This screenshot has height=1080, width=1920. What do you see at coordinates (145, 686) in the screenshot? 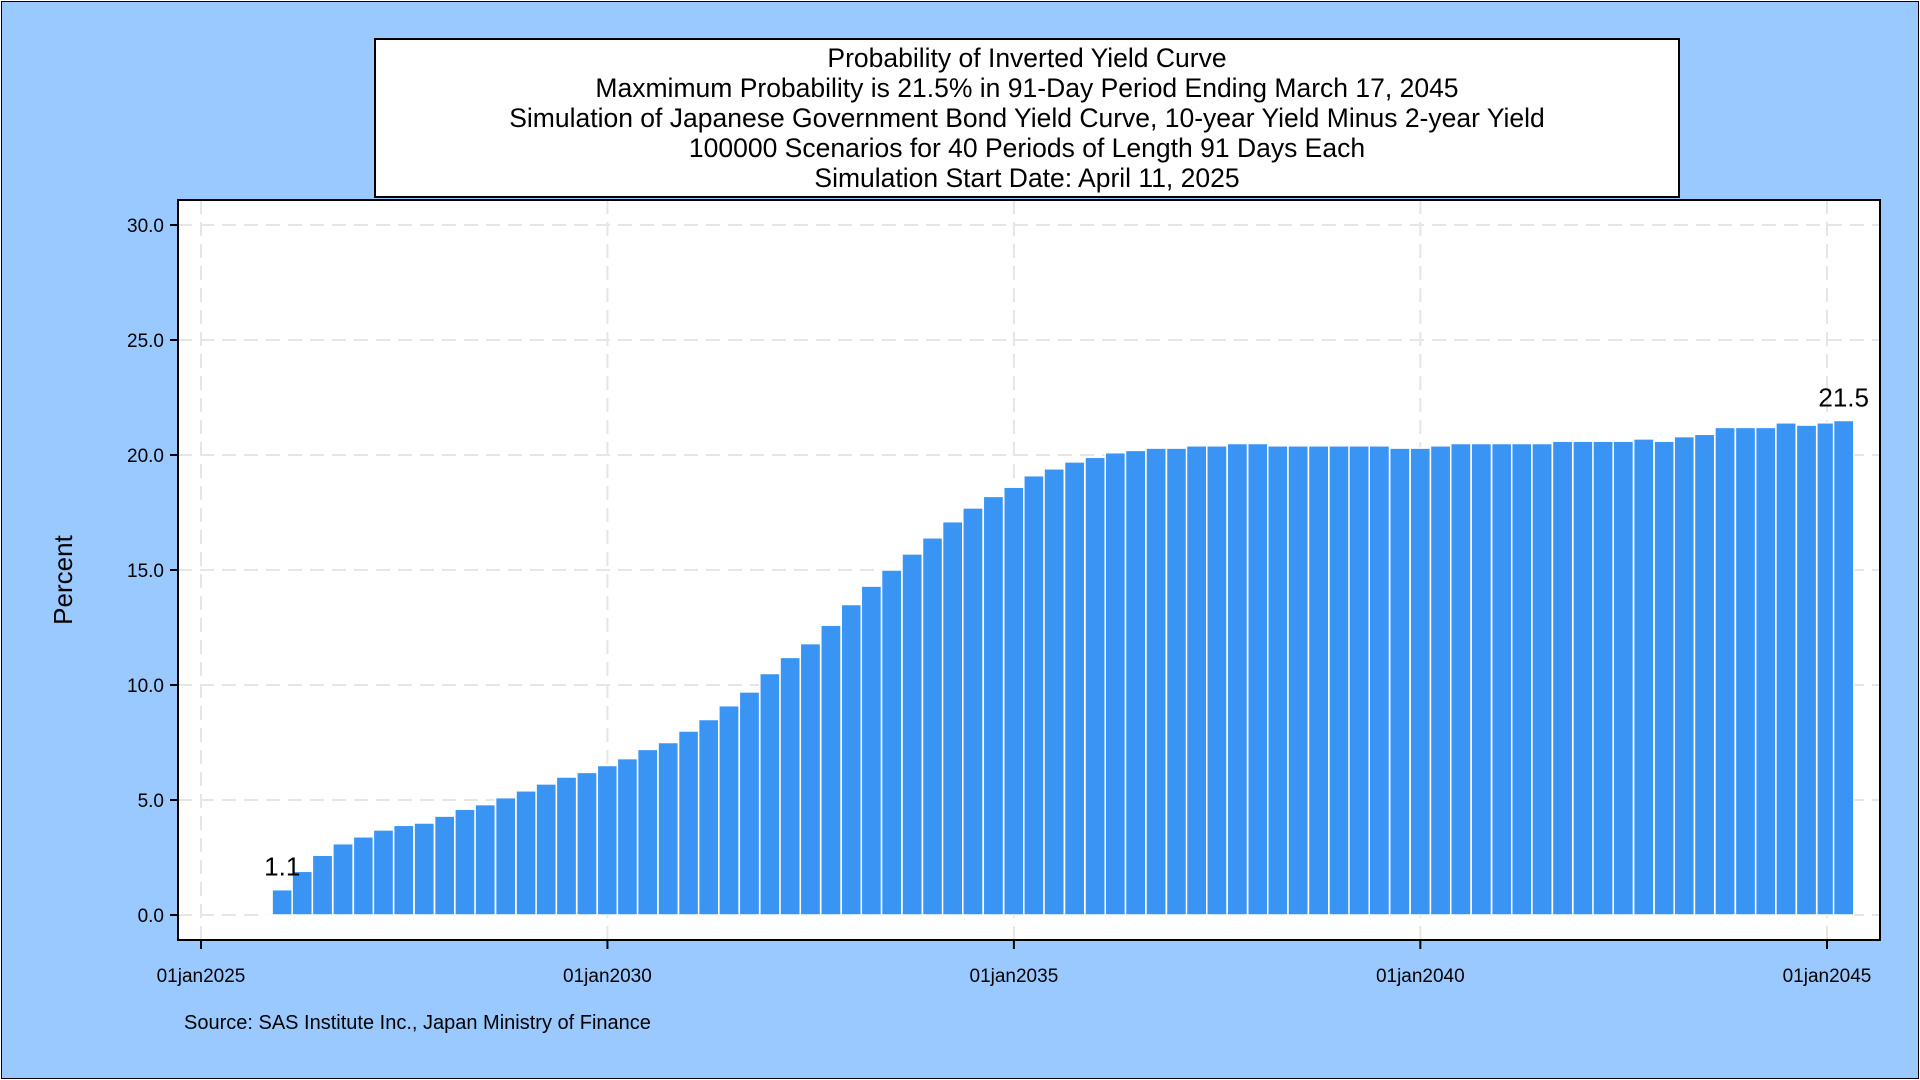
I see `y-tick-label: 10.0` at bounding box center [145, 686].